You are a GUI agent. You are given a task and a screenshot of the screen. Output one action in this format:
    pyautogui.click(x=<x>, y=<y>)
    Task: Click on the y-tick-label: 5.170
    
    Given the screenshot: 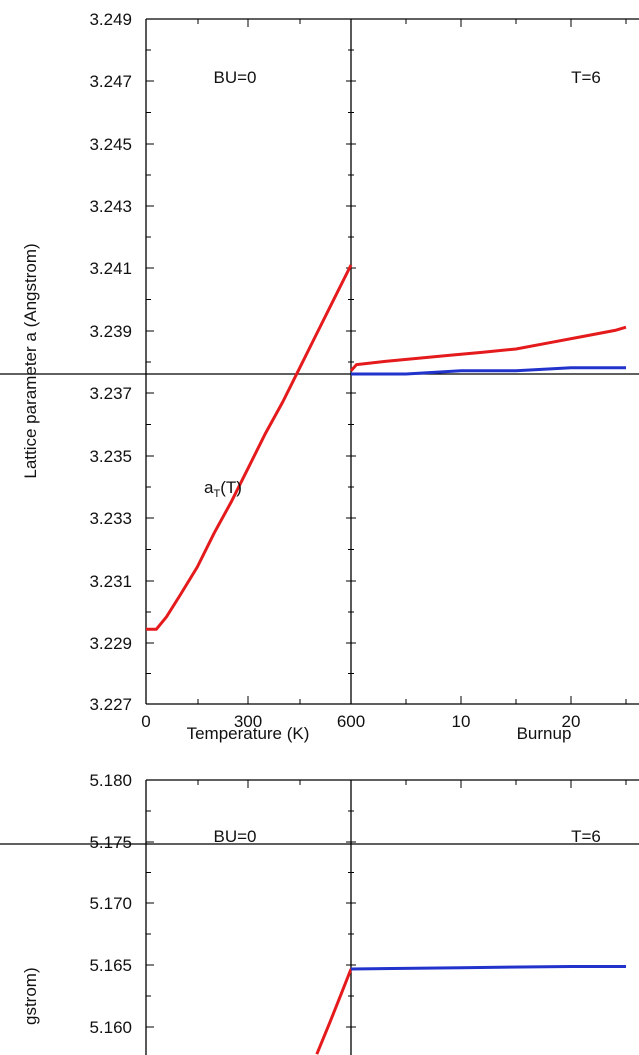 What is the action you would take?
    pyautogui.click(x=110, y=903)
    